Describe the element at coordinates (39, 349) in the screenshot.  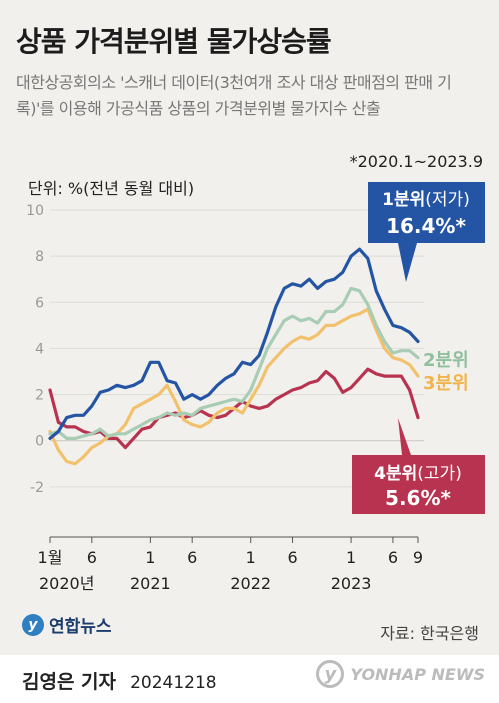
I see `y-tick-label: 4` at that location.